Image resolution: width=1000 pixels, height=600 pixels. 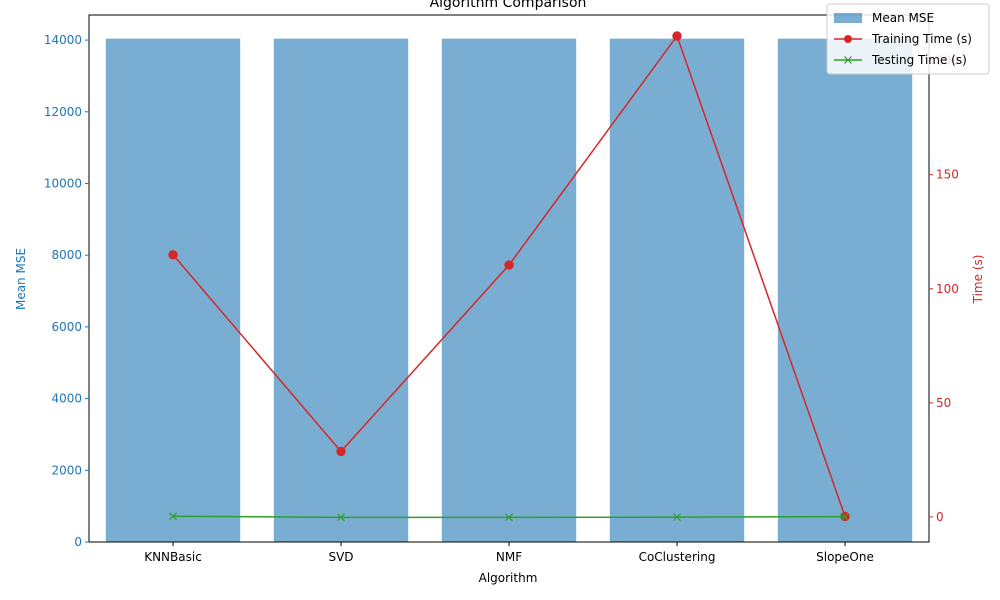 I want to click on bar-nmf, so click(x=509, y=290).